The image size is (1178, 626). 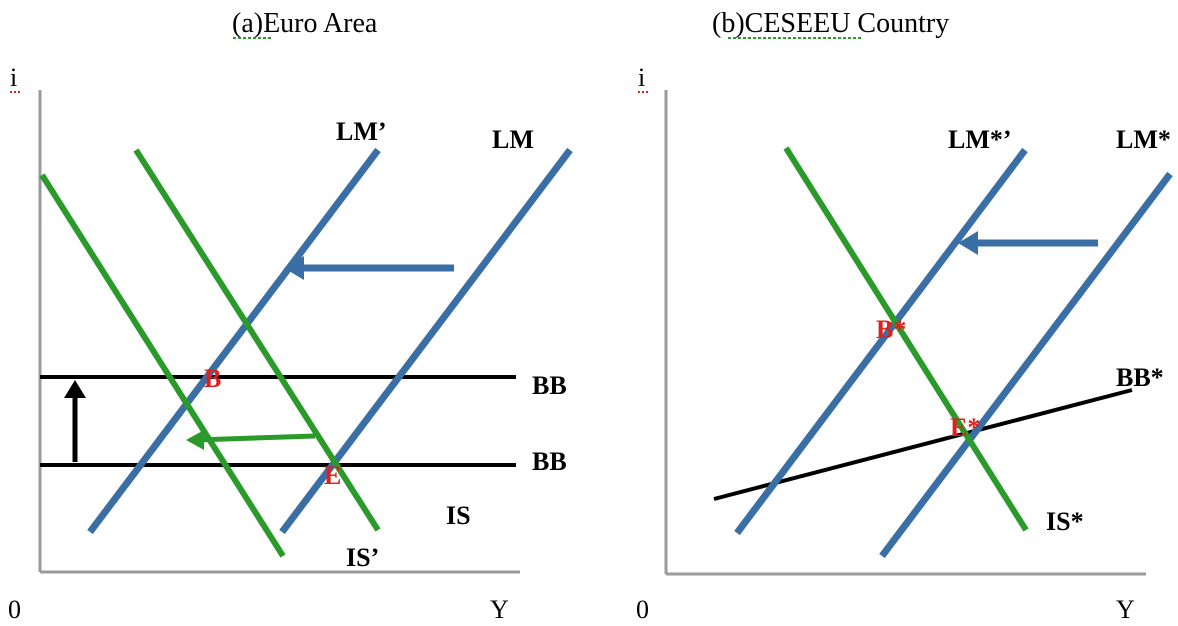 What do you see at coordinates (13, 77) in the screenshot?
I see `panel-a-y-axis-label: i` at bounding box center [13, 77].